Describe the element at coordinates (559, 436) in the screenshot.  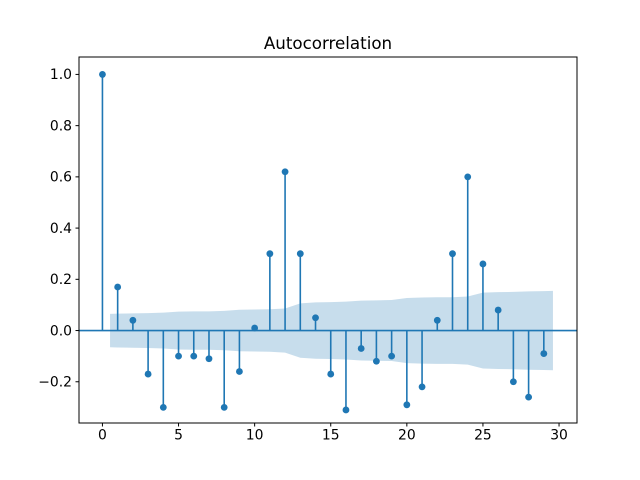
I see `x-tick-label: 30` at that location.